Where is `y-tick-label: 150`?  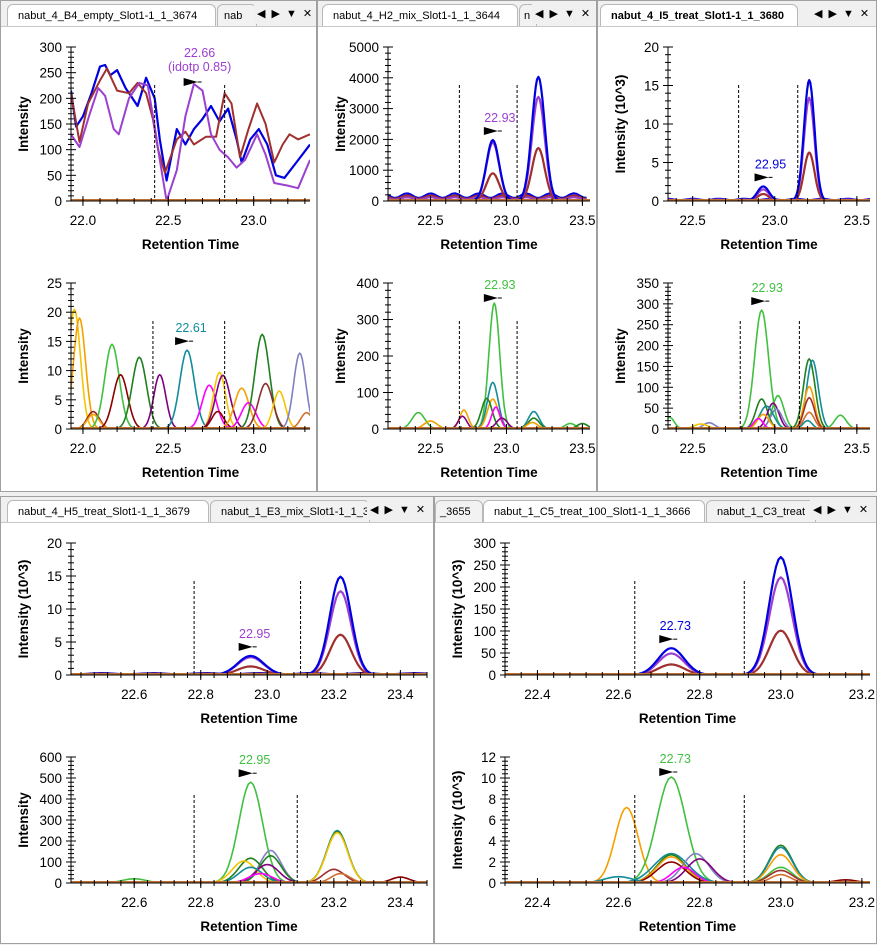 y-tick-label: 150 is located at coordinates (484, 609).